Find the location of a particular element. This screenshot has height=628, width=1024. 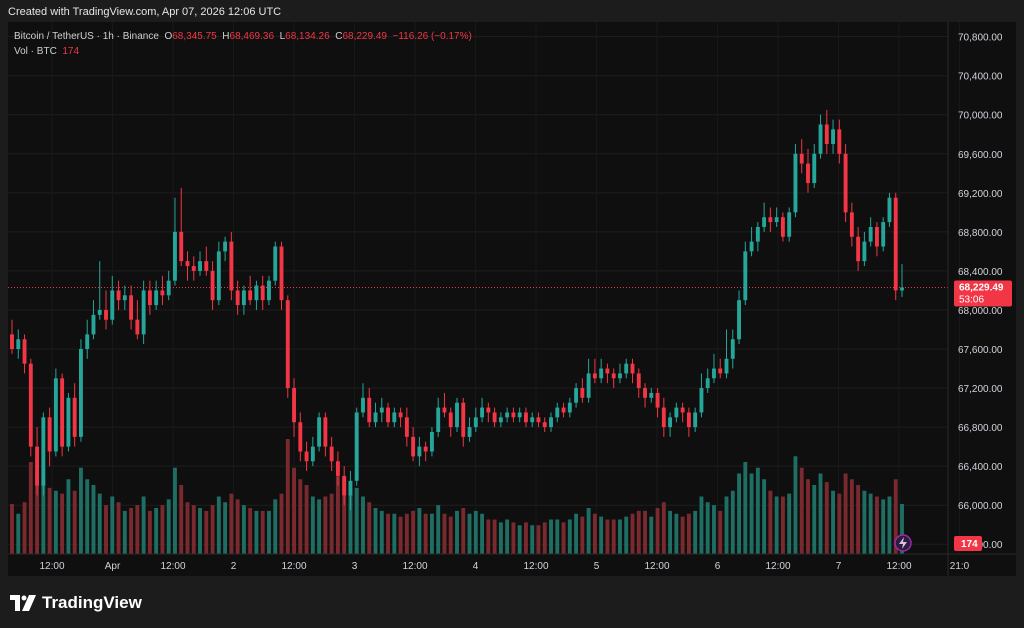

volume-tag: 174 is located at coordinates (968, 543).